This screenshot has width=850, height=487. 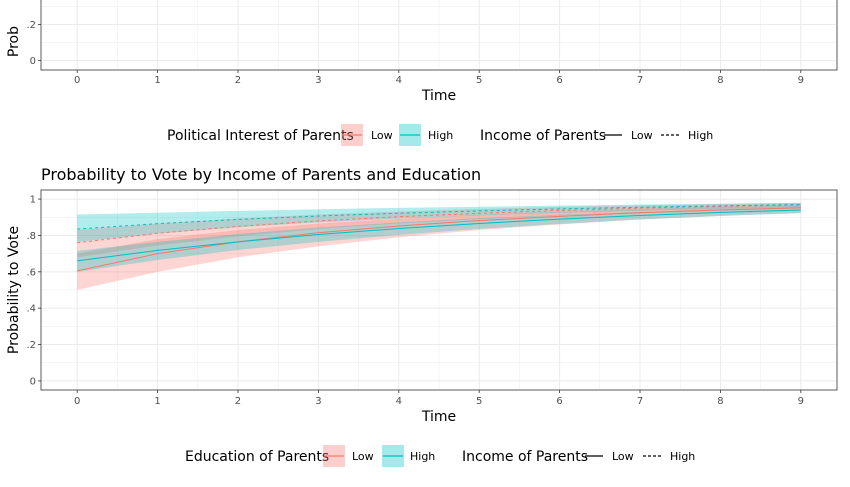 What do you see at coordinates (801, 401) in the screenshot?
I see `x-tick-label: 9` at bounding box center [801, 401].